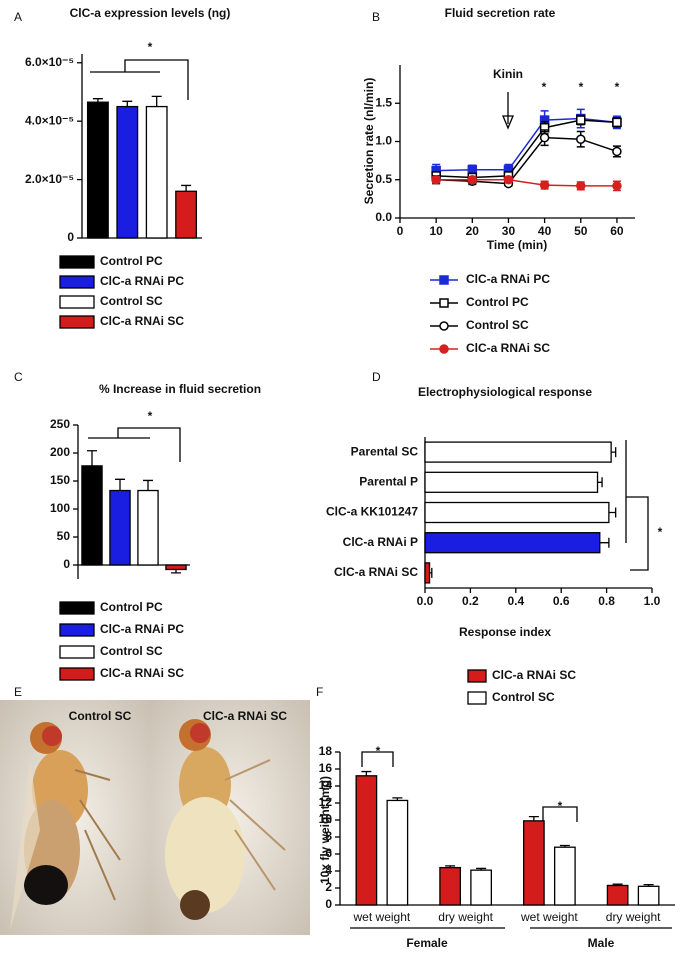  What do you see at coordinates (436, 231) in the screenshot?
I see `x-tick-label: 10` at bounding box center [436, 231].